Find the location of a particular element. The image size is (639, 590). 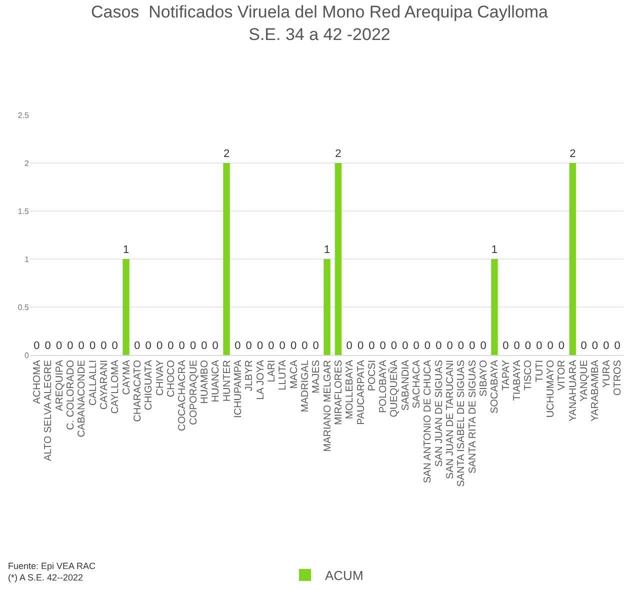

x-tick-label: PAUCARPATA is located at coordinates (361, 392).